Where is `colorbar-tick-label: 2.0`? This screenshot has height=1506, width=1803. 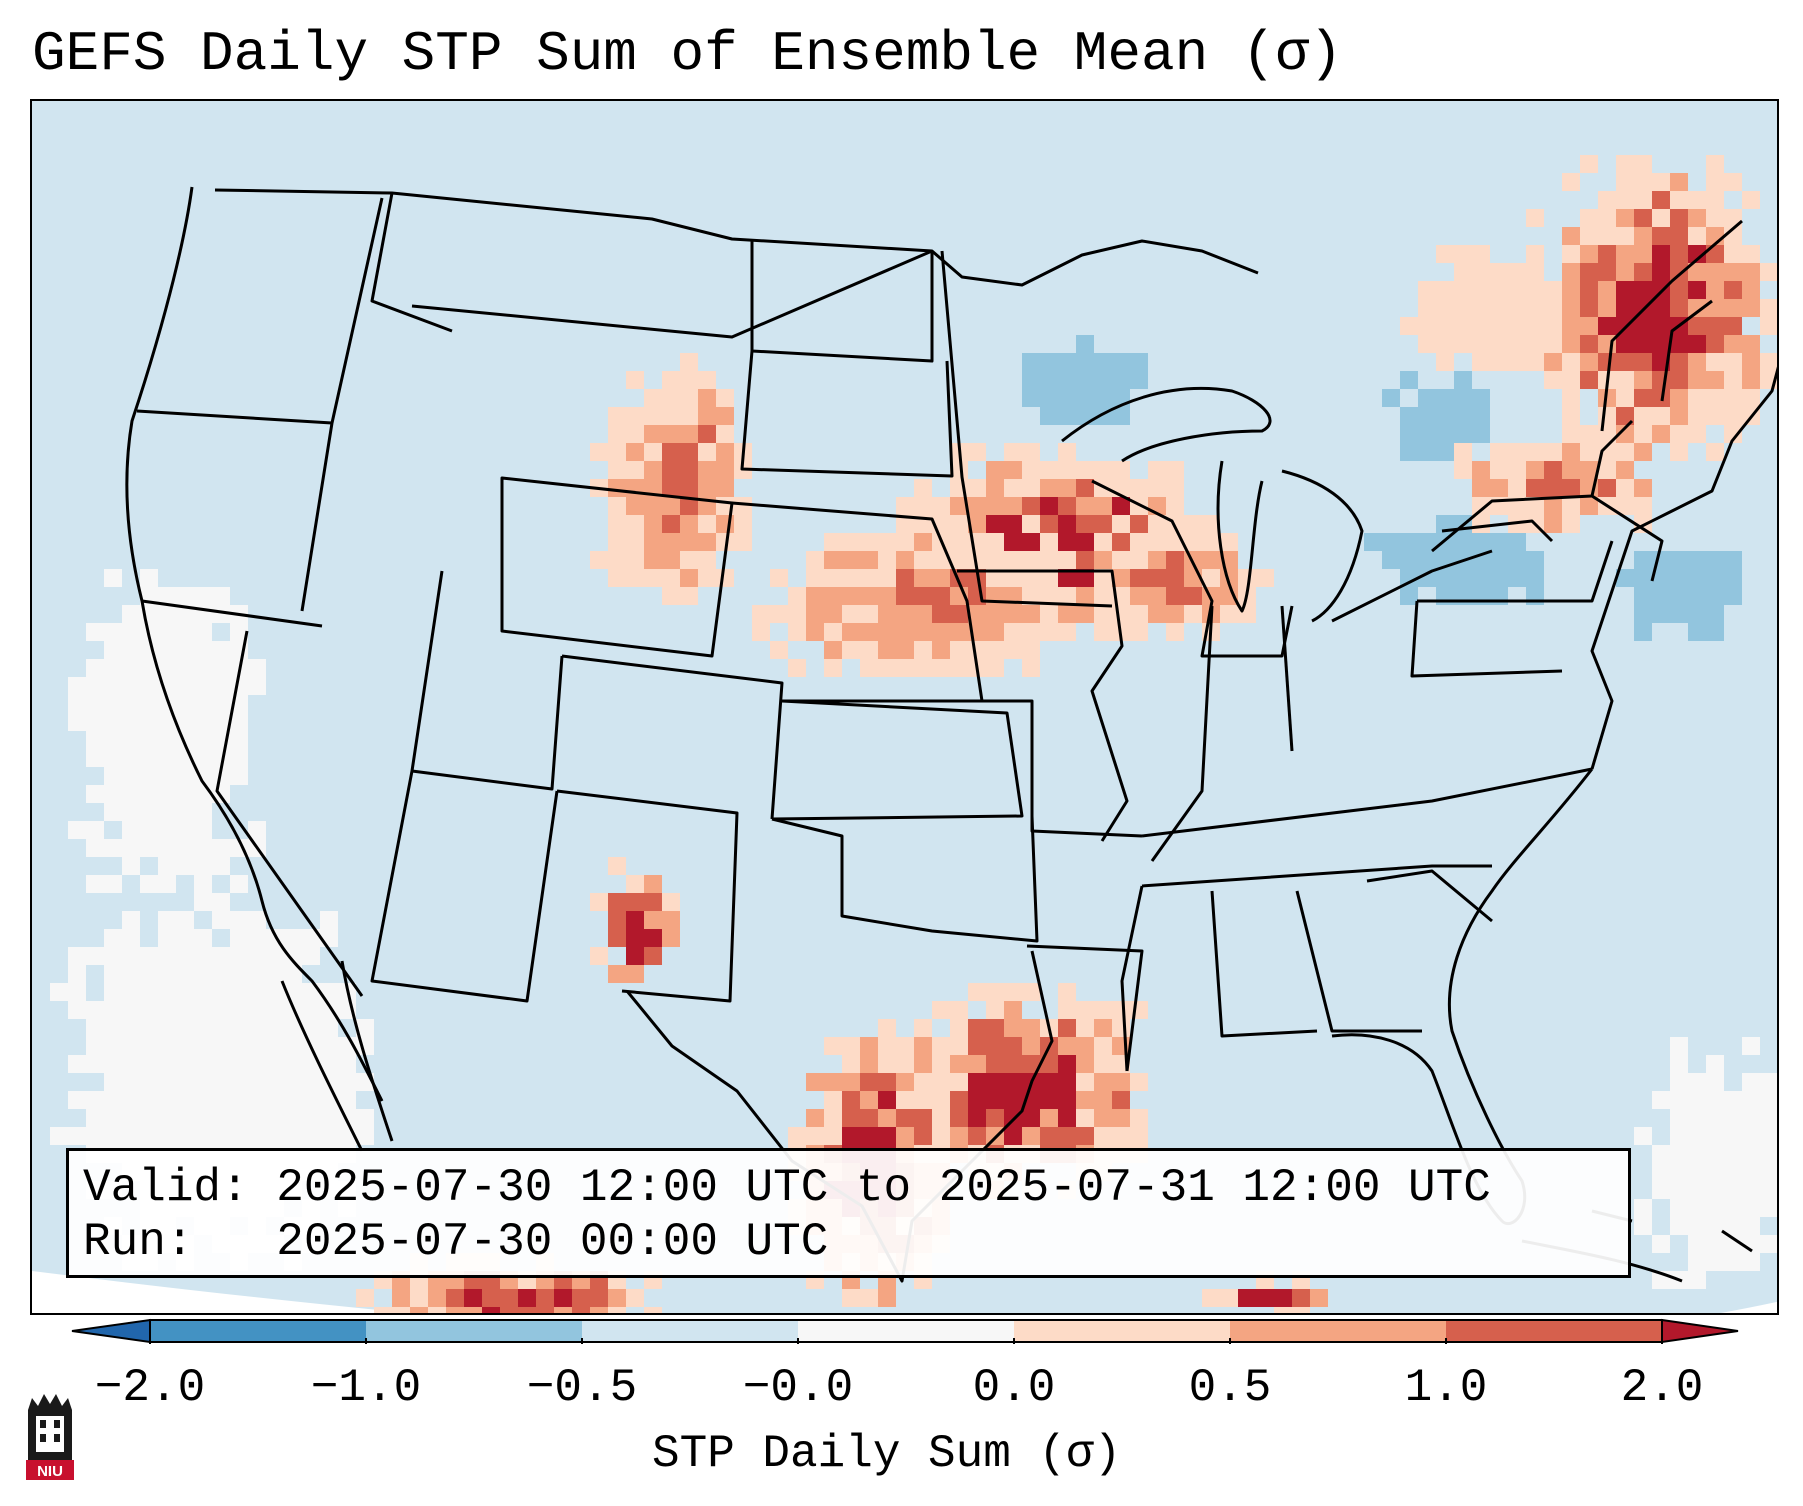
colorbar-tick-label: 2.0 is located at coordinates (1662, 1388).